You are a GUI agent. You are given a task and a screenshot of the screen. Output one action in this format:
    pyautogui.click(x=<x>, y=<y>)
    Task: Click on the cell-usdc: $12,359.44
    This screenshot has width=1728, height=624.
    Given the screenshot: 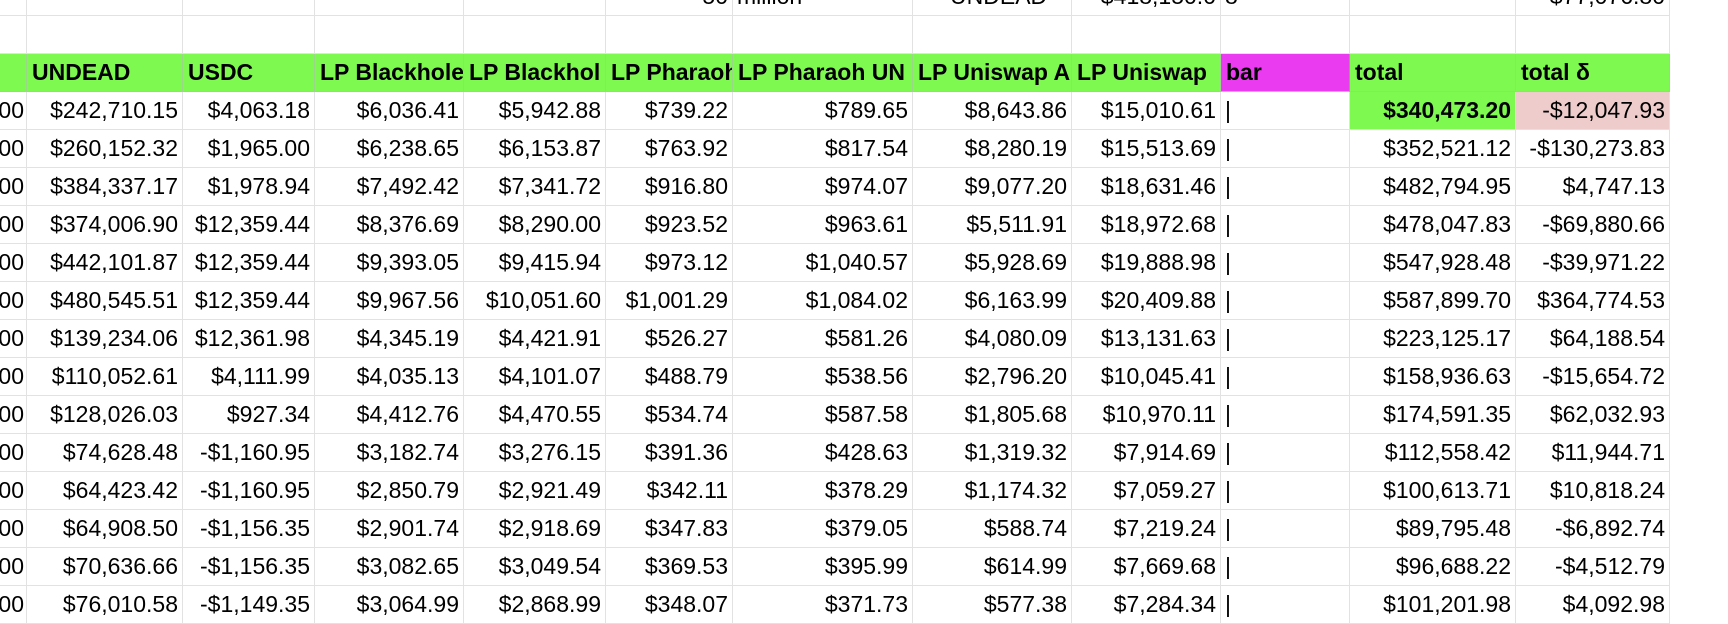 What is the action you would take?
    pyautogui.click(x=249, y=263)
    